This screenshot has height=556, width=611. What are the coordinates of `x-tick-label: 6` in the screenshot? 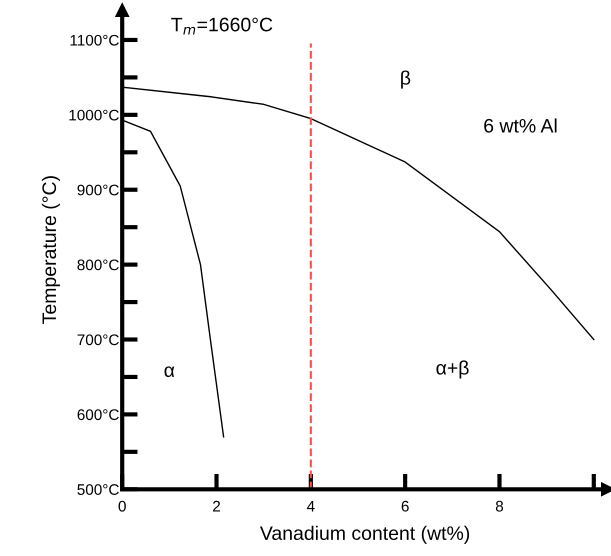 It's located at (405, 506).